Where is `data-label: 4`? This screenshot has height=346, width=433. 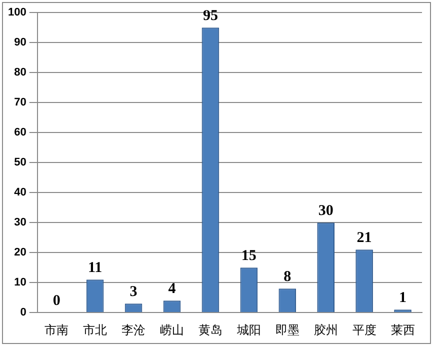
data-label: 4 is located at coordinates (172, 288).